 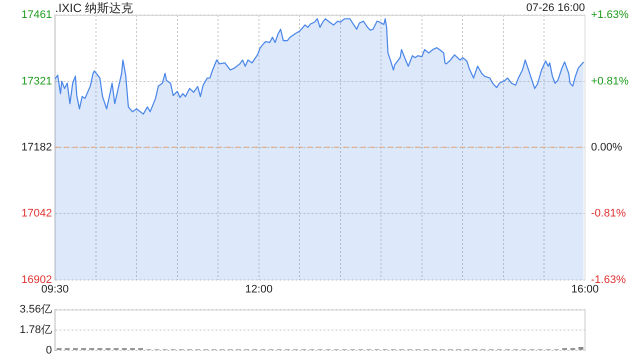 I want to click on y-tick-label: 3.56亿, so click(x=36, y=310).